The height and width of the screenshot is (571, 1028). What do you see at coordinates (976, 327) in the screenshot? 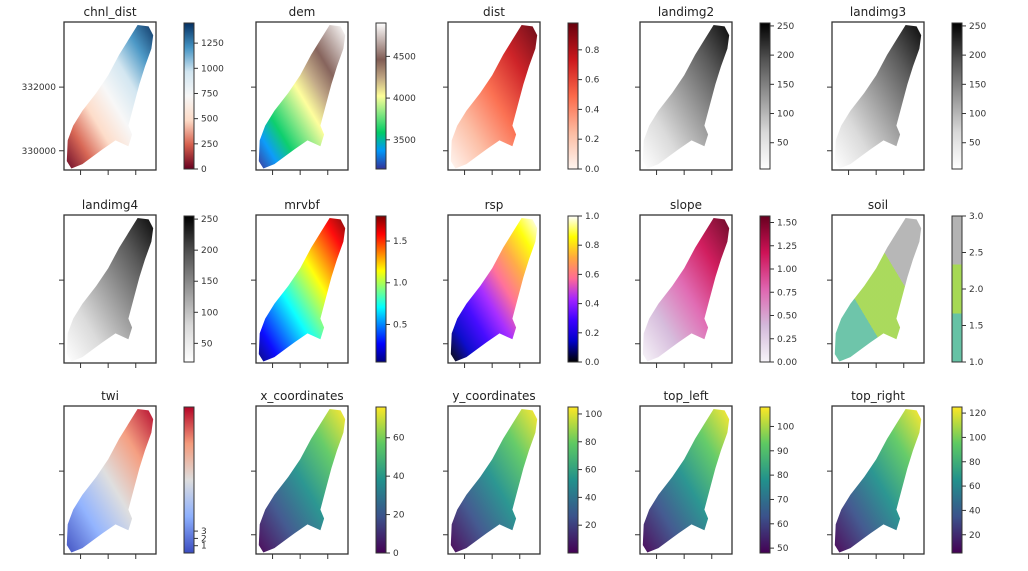
I see `colorbar-tick-label: 1.5` at bounding box center [976, 327].